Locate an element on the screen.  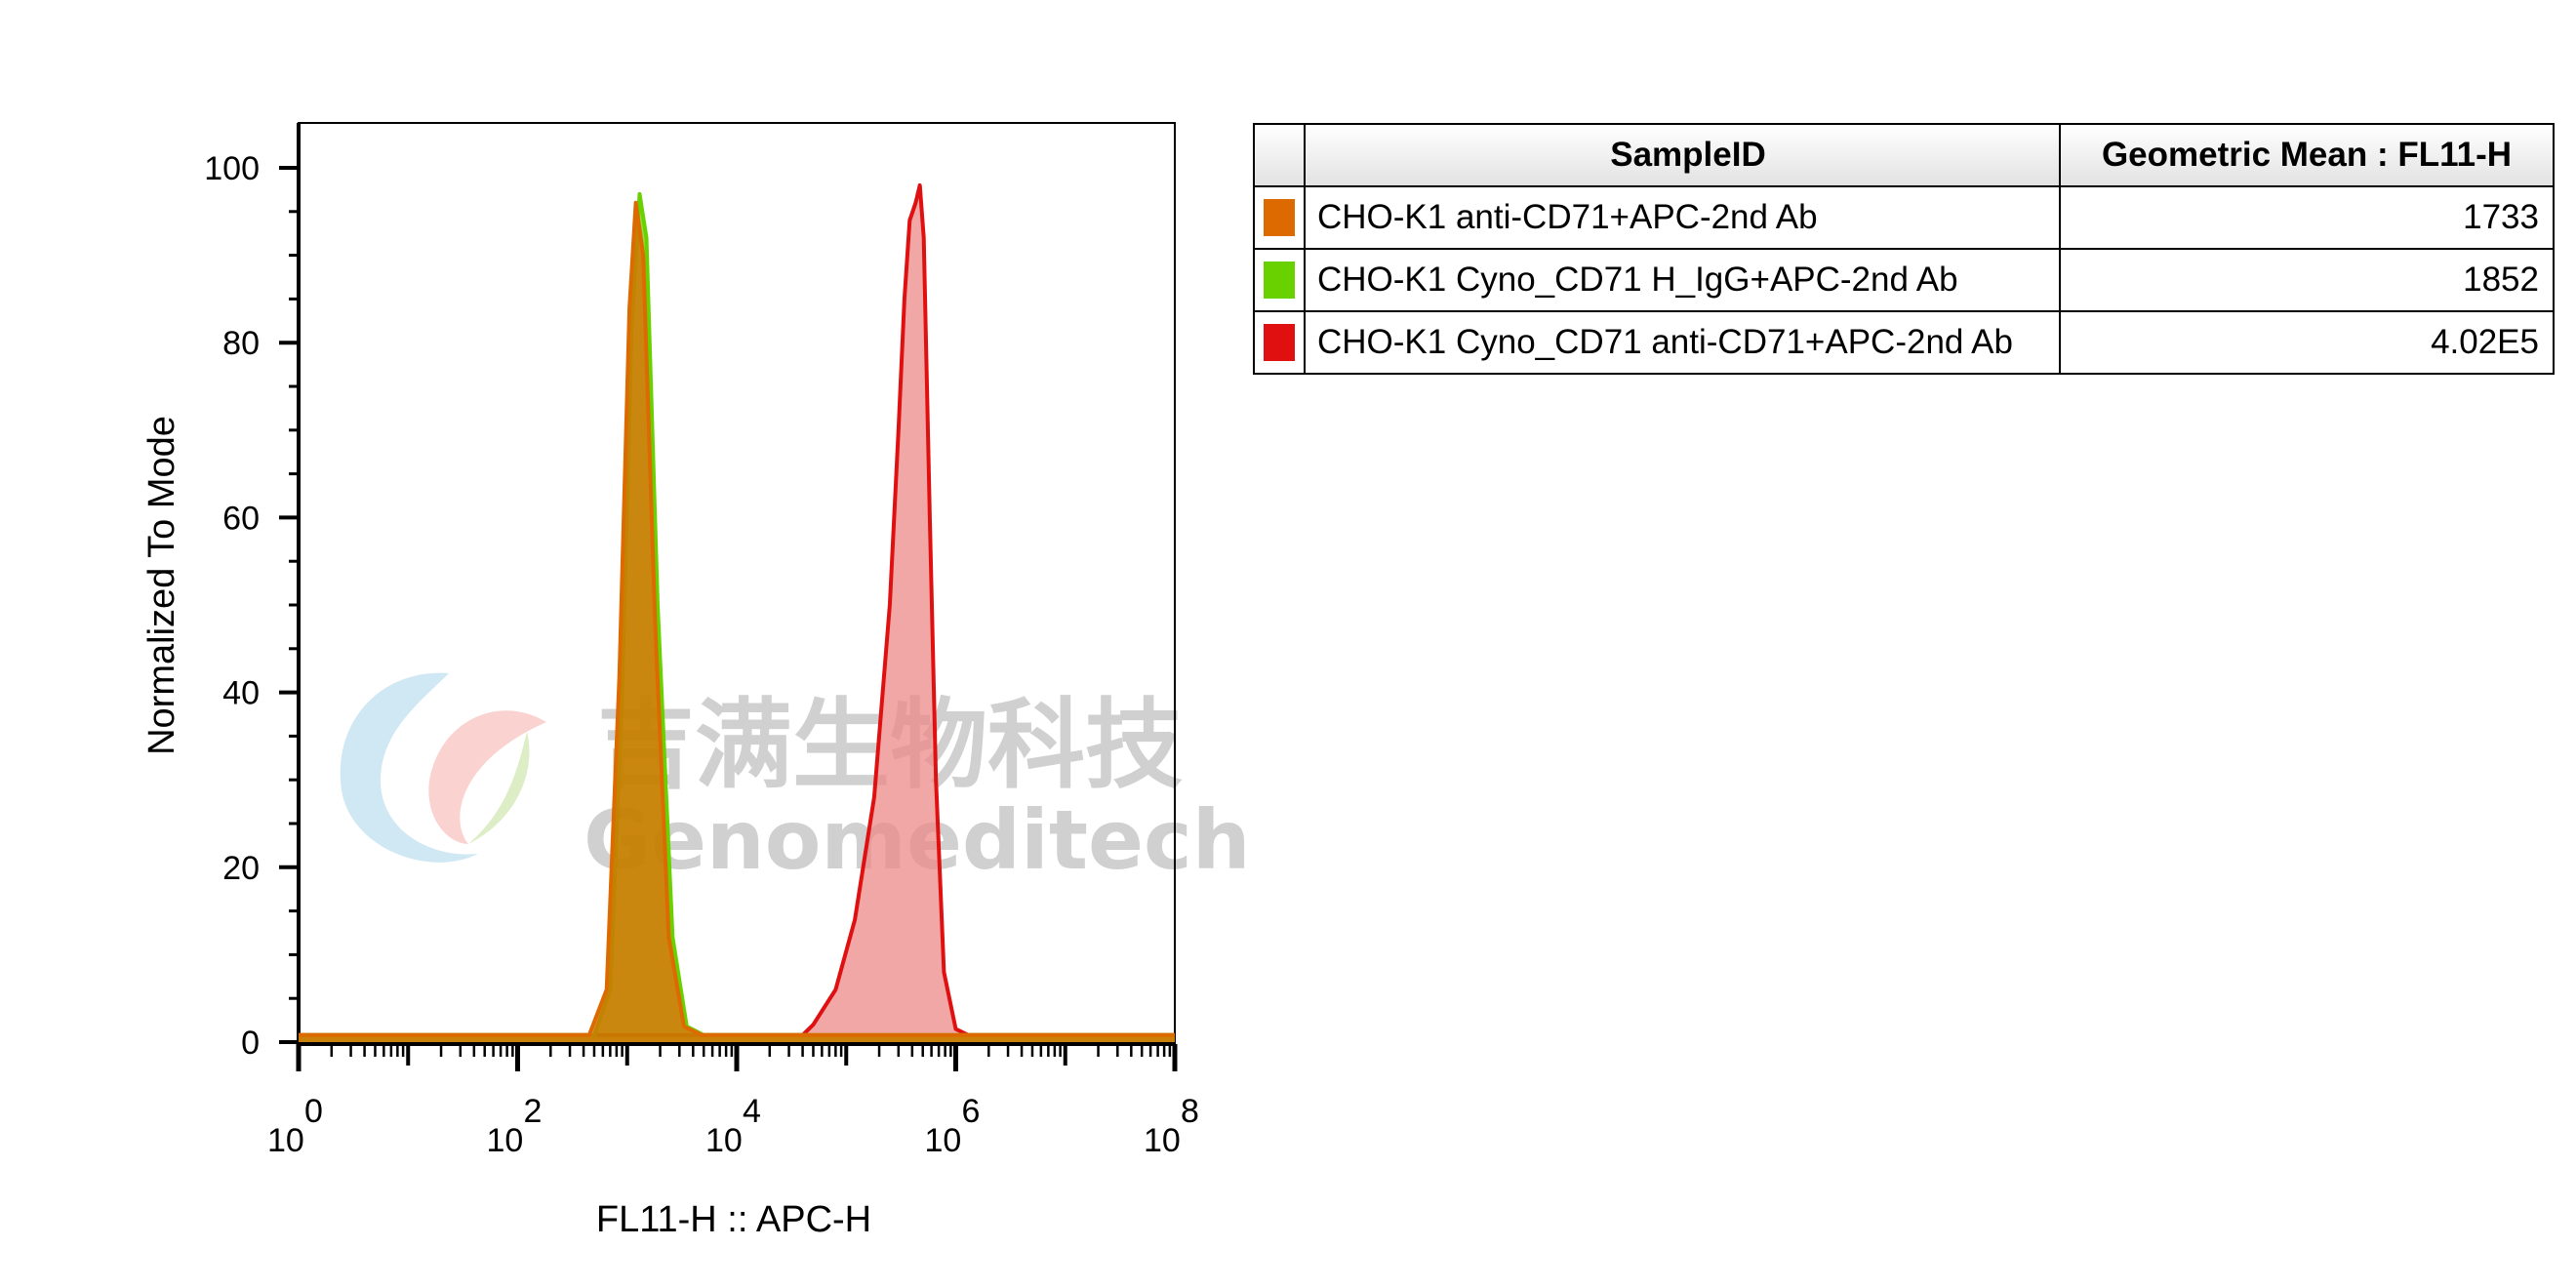
x-axis-label: FL11-H :: APC-H is located at coordinates (733, 1219).